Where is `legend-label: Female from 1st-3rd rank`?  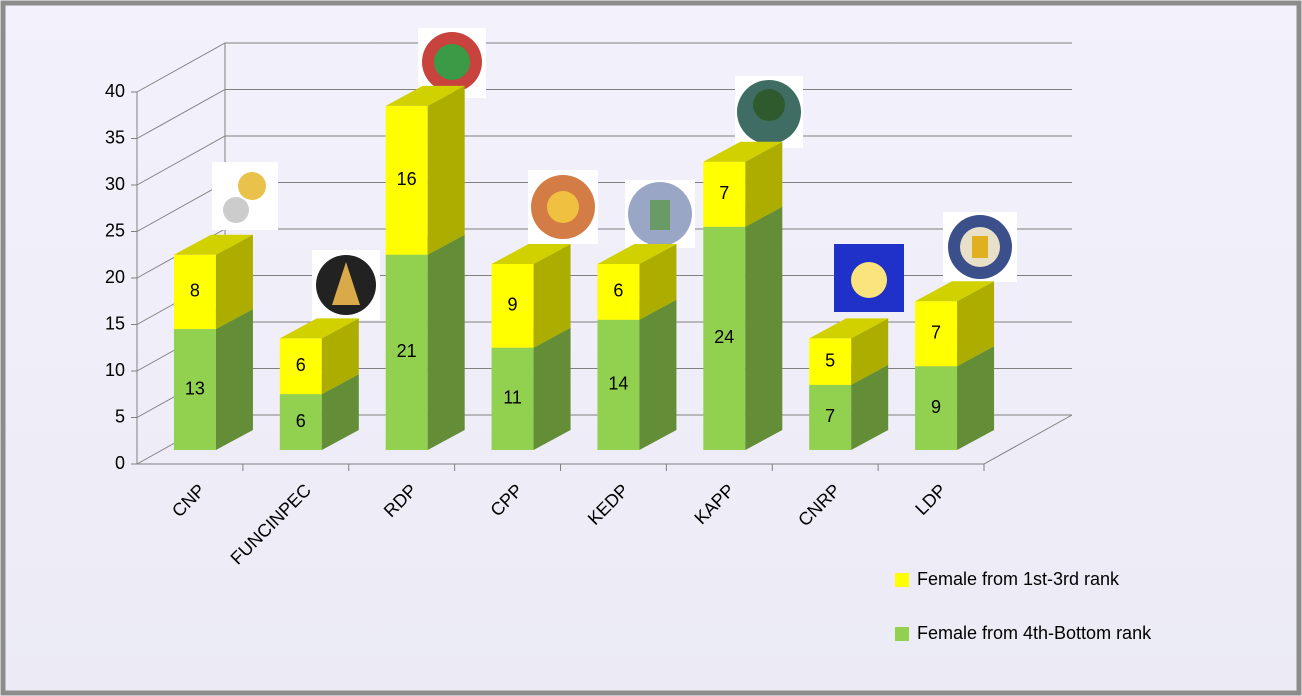
legend-label: Female from 1st-3rd rank is located at coordinates (1018, 579).